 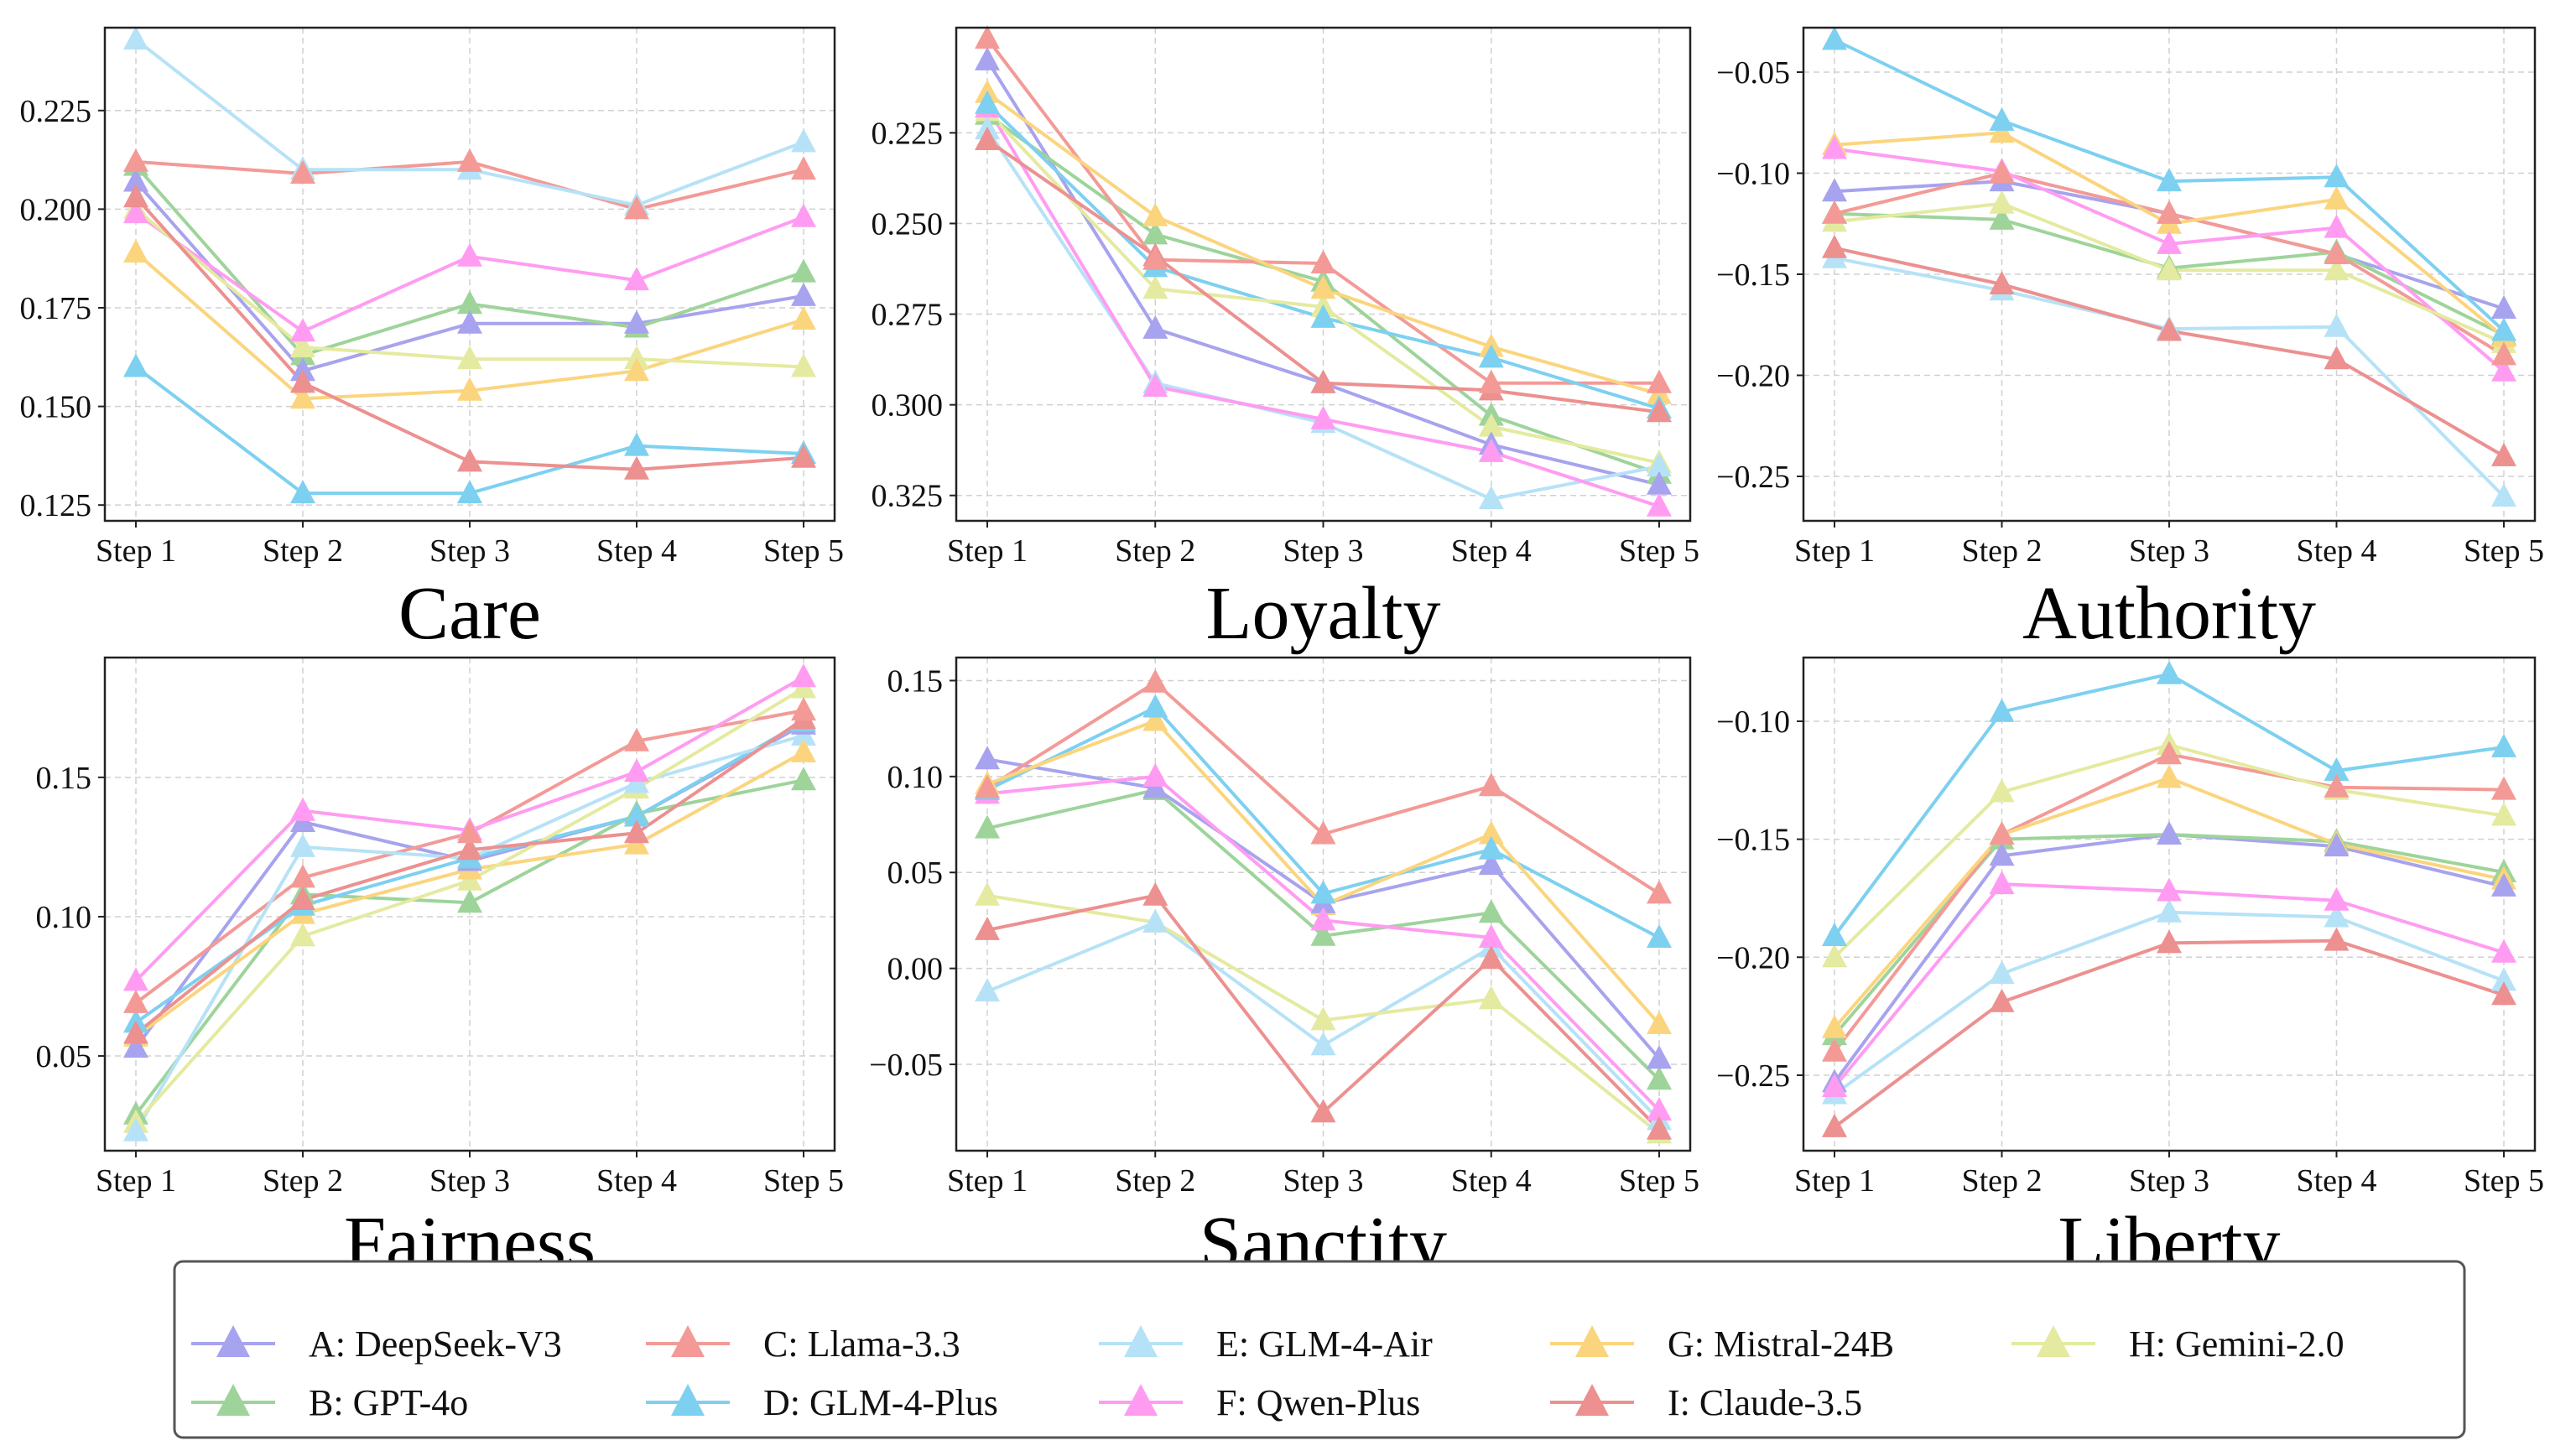 I want to click on y-tick-label: 0.15, so click(x=64, y=778).